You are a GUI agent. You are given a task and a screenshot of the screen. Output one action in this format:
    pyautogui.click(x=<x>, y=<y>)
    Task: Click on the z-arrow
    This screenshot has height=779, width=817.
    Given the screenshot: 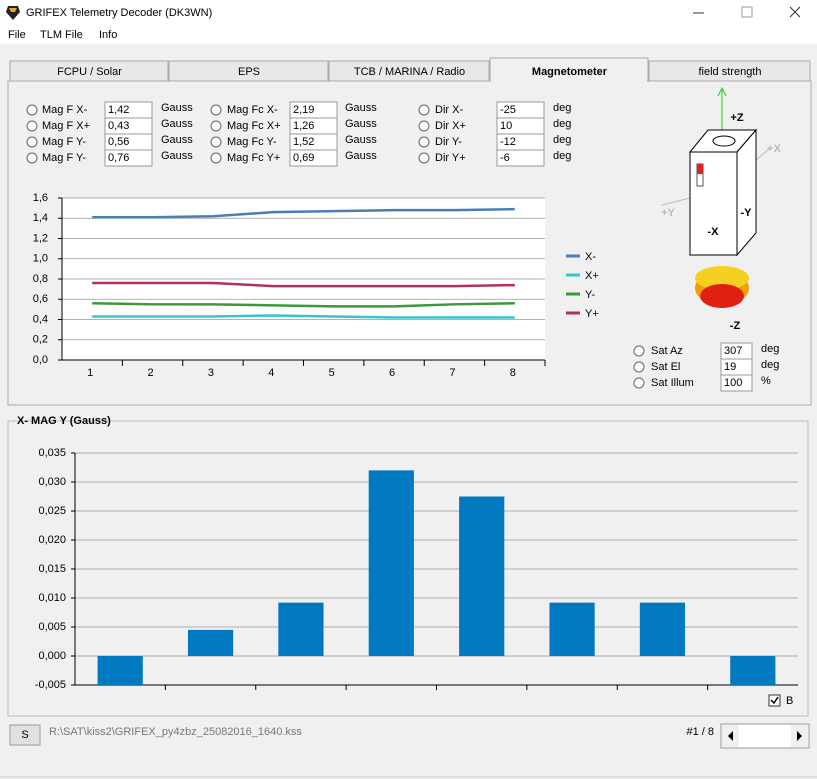 What is the action you would take?
    pyautogui.click(x=722, y=91)
    